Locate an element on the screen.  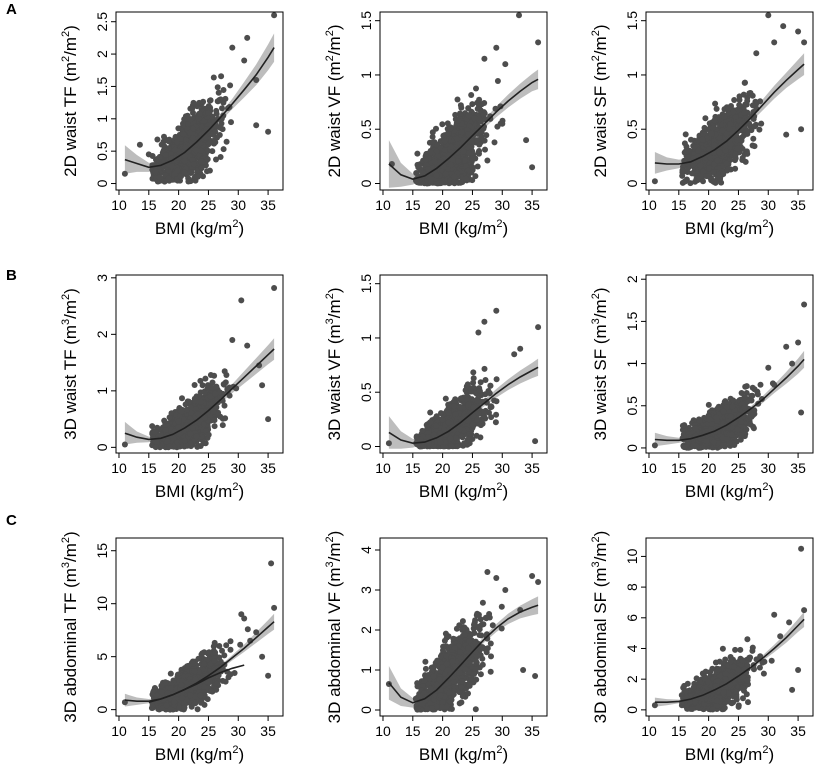
x-tick-label: 35 is located at coordinates (268, 468).